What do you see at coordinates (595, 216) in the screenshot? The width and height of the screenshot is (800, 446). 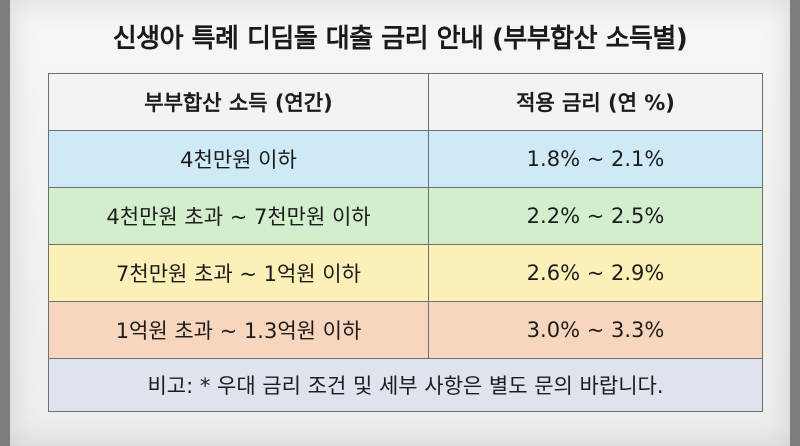 I see `rate-cell: 2.2% ~ 2.5%` at bounding box center [595, 216].